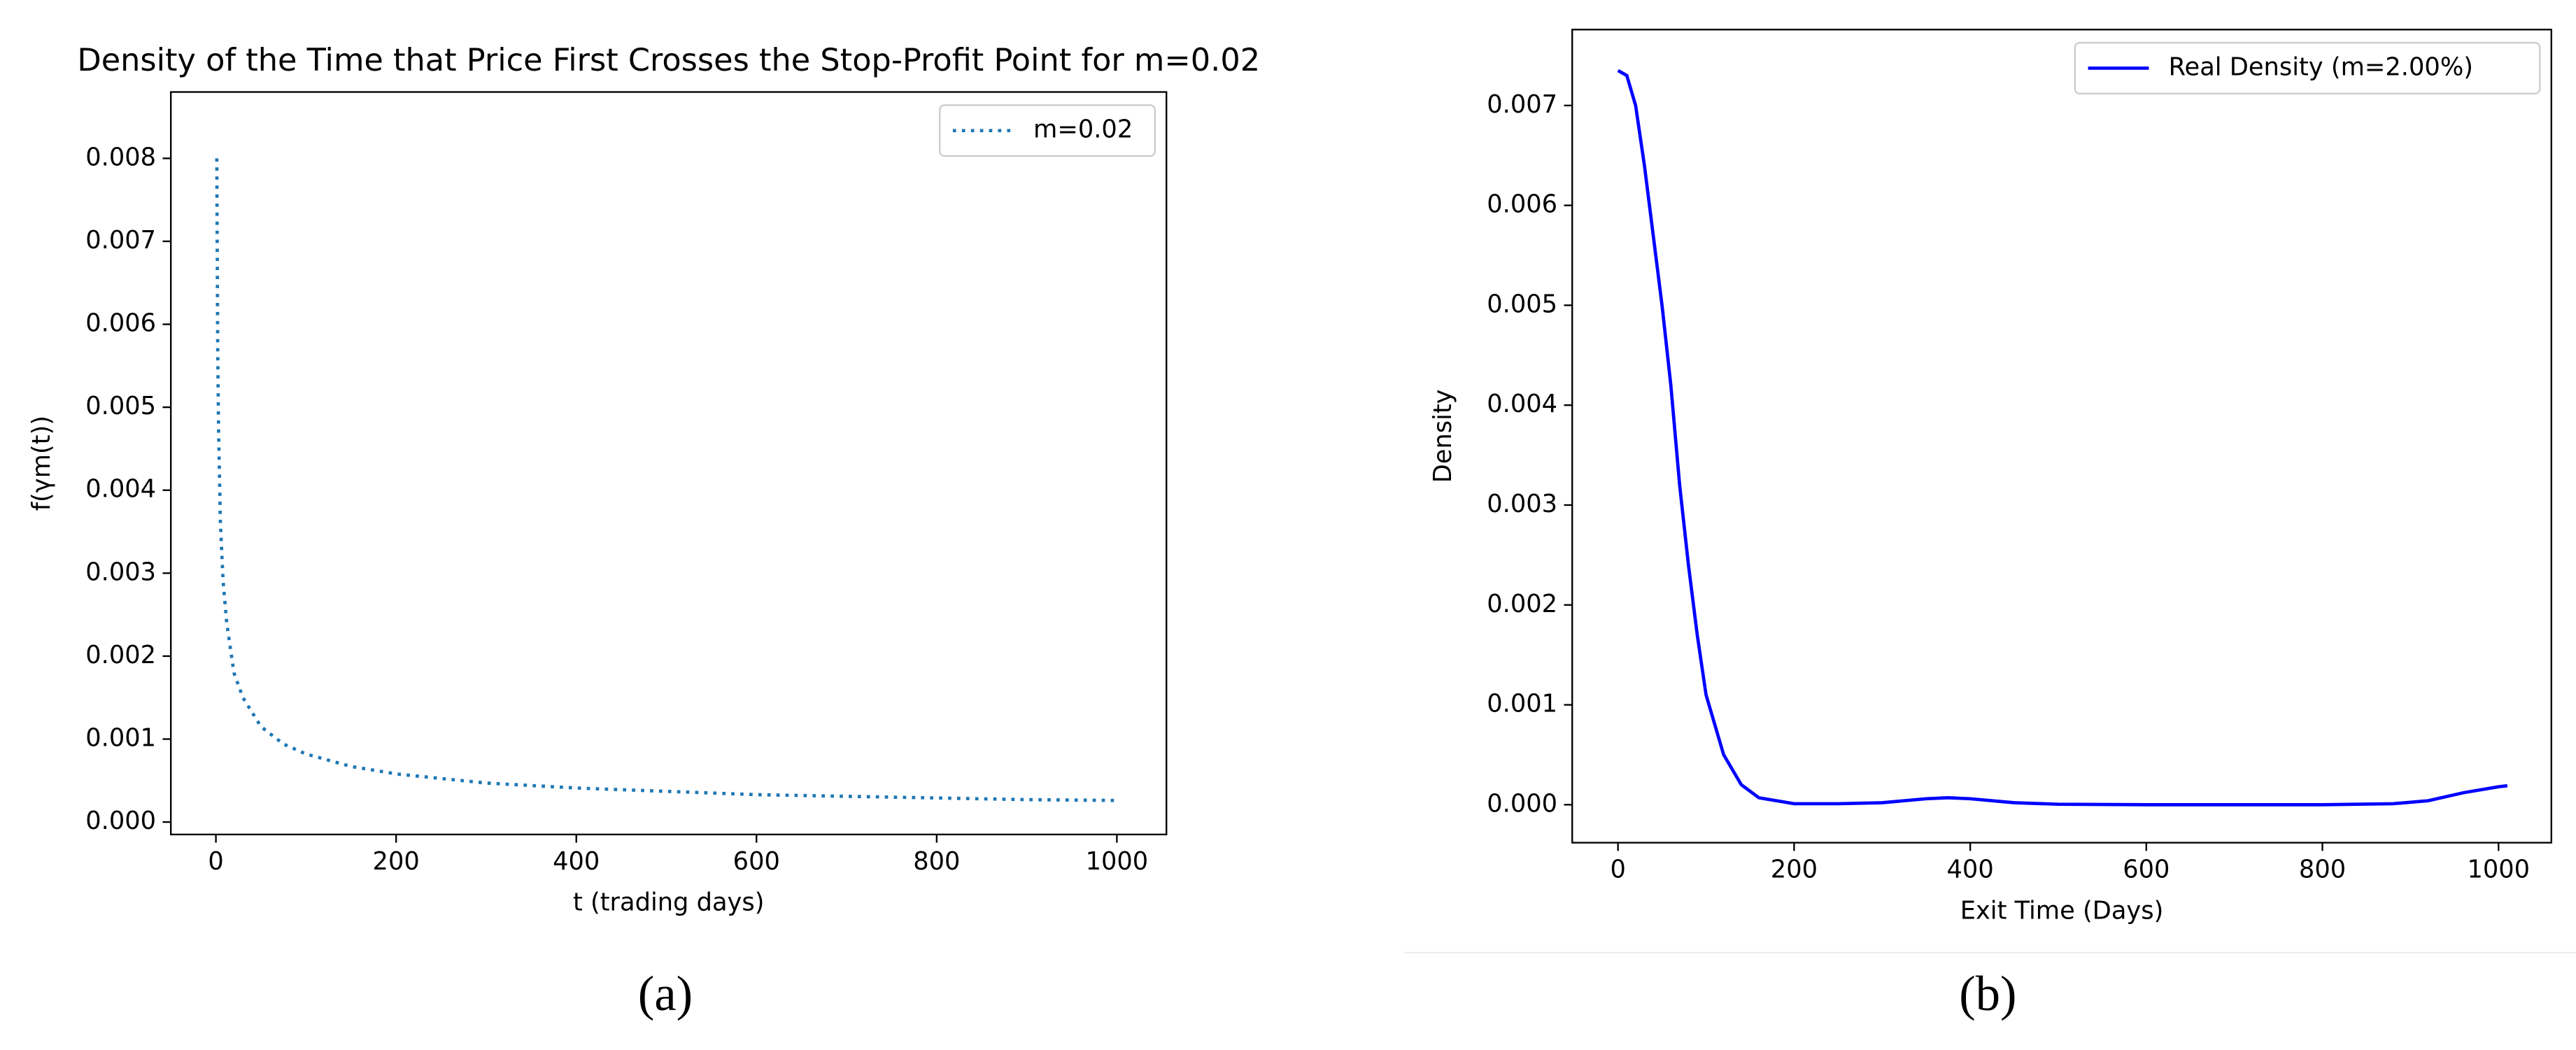 The width and height of the screenshot is (2576, 1050). Describe the element at coordinates (1083, 129) in the screenshot. I see `legend-label: m=0.02` at that location.